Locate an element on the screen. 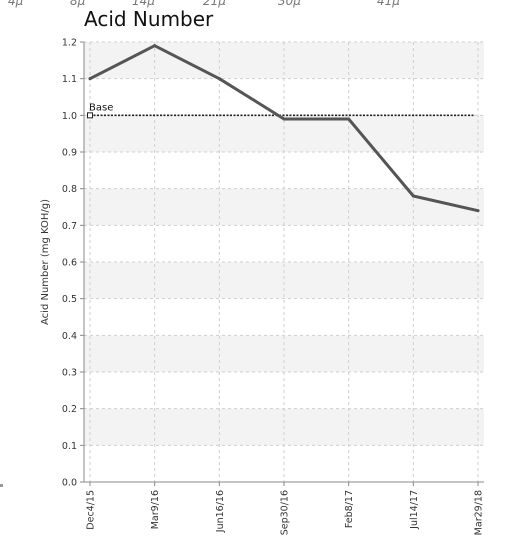 This screenshot has width=508, height=545. top-strip-label: 14μ is located at coordinates (143, 4).